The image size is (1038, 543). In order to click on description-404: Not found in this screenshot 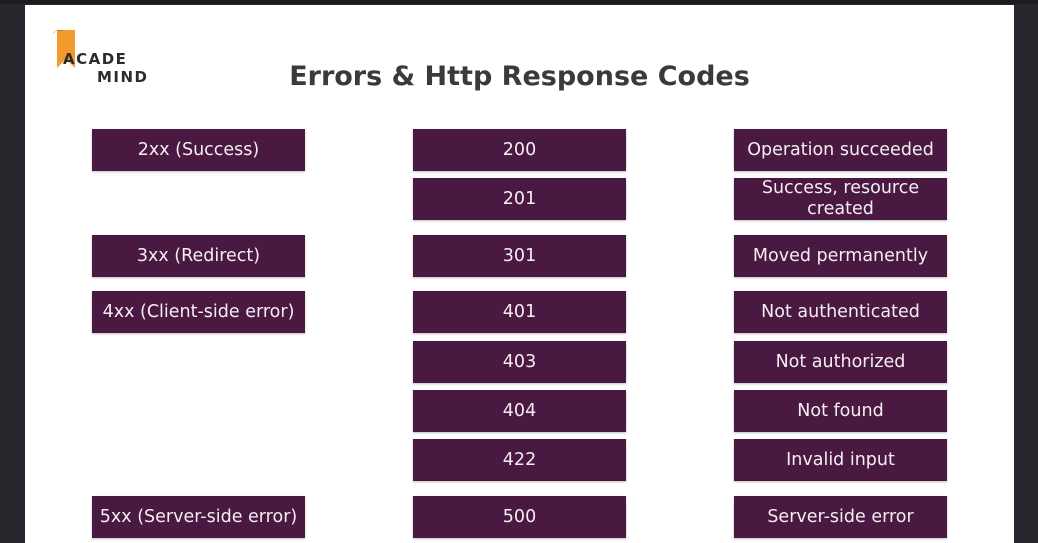, I will do `click(840, 411)`.